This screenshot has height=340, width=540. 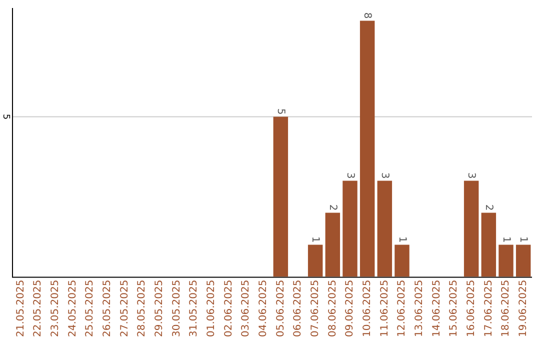 I want to click on x-tick-label: 30.05.2025, so click(x=176, y=309).